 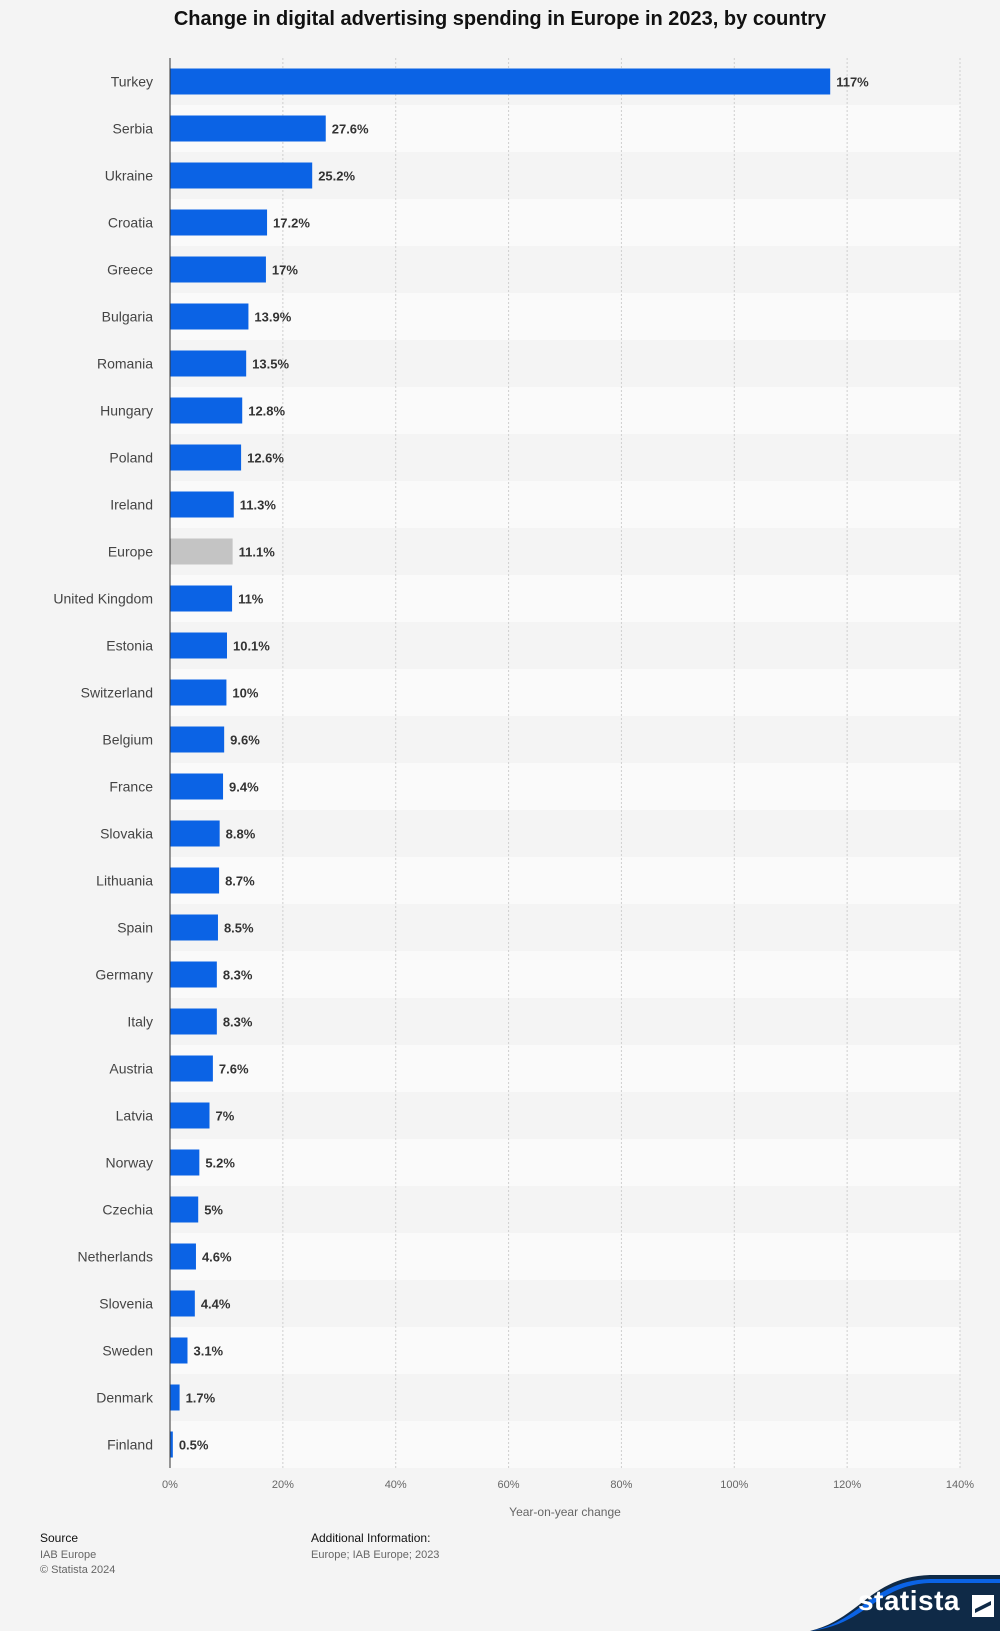 What do you see at coordinates (375, 1555) in the screenshot?
I see `info-line: Europe; IAB Europe; 2023` at bounding box center [375, 1555].